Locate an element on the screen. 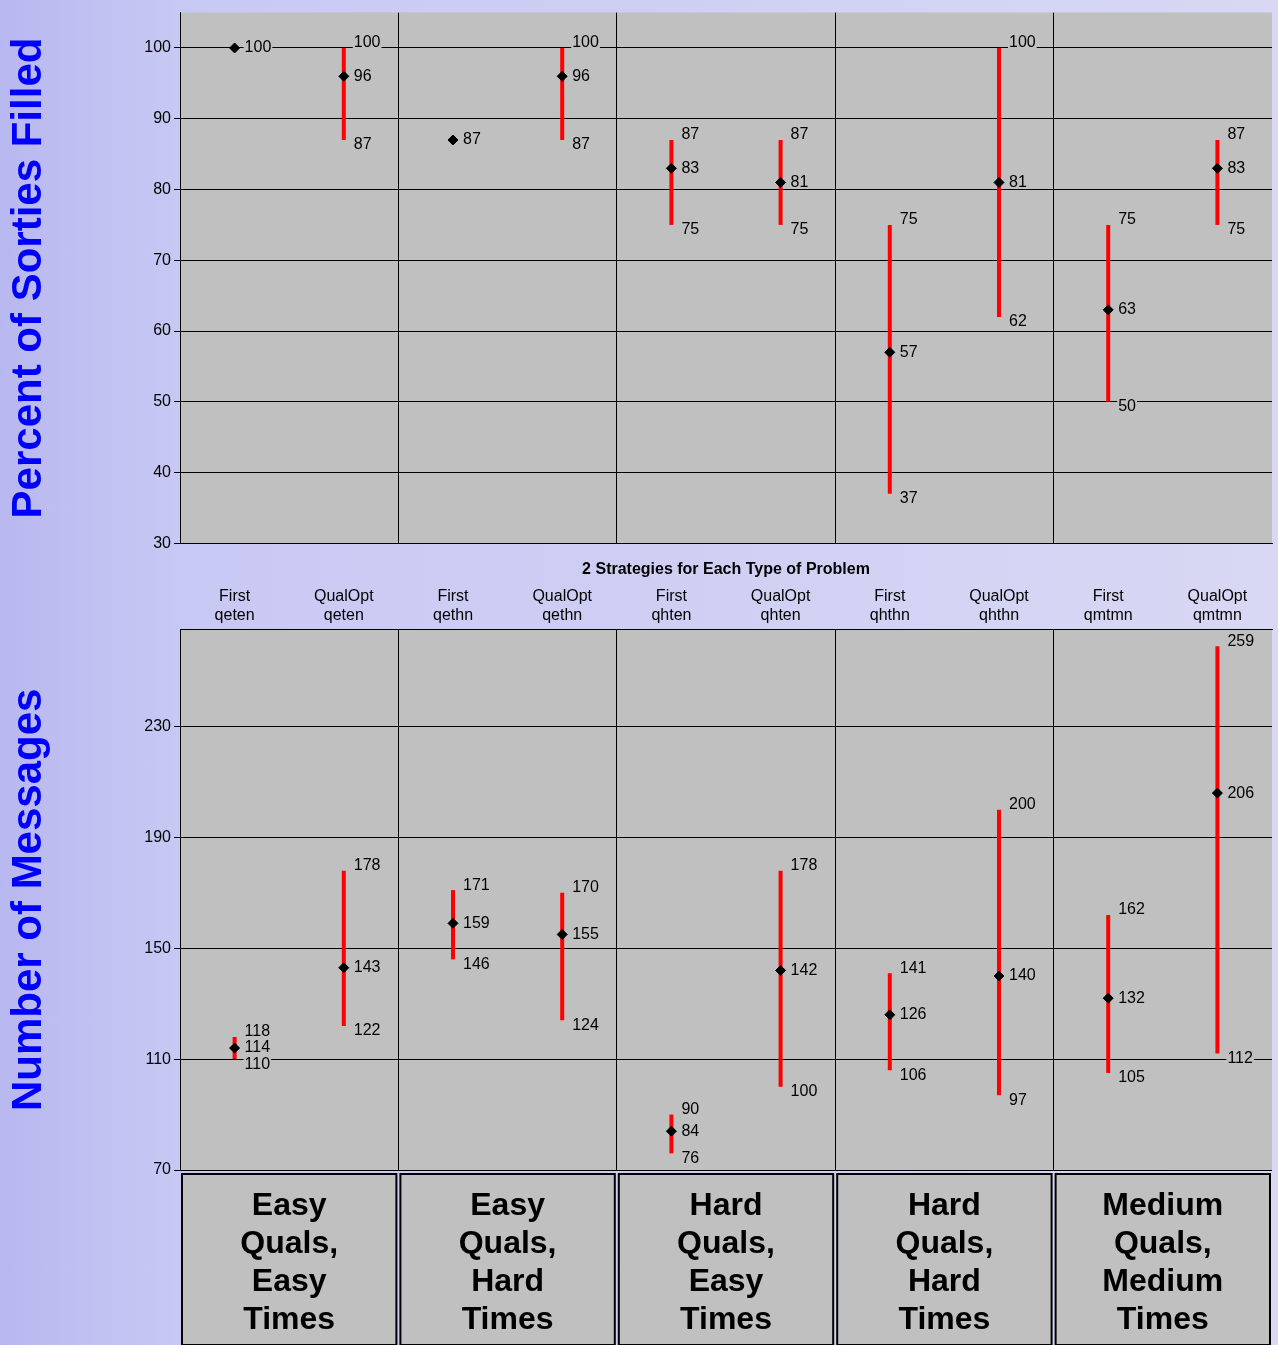 The width and height of the screenshot is (1278, 1345). annotation: 146 is located at coordinates (476, 963).